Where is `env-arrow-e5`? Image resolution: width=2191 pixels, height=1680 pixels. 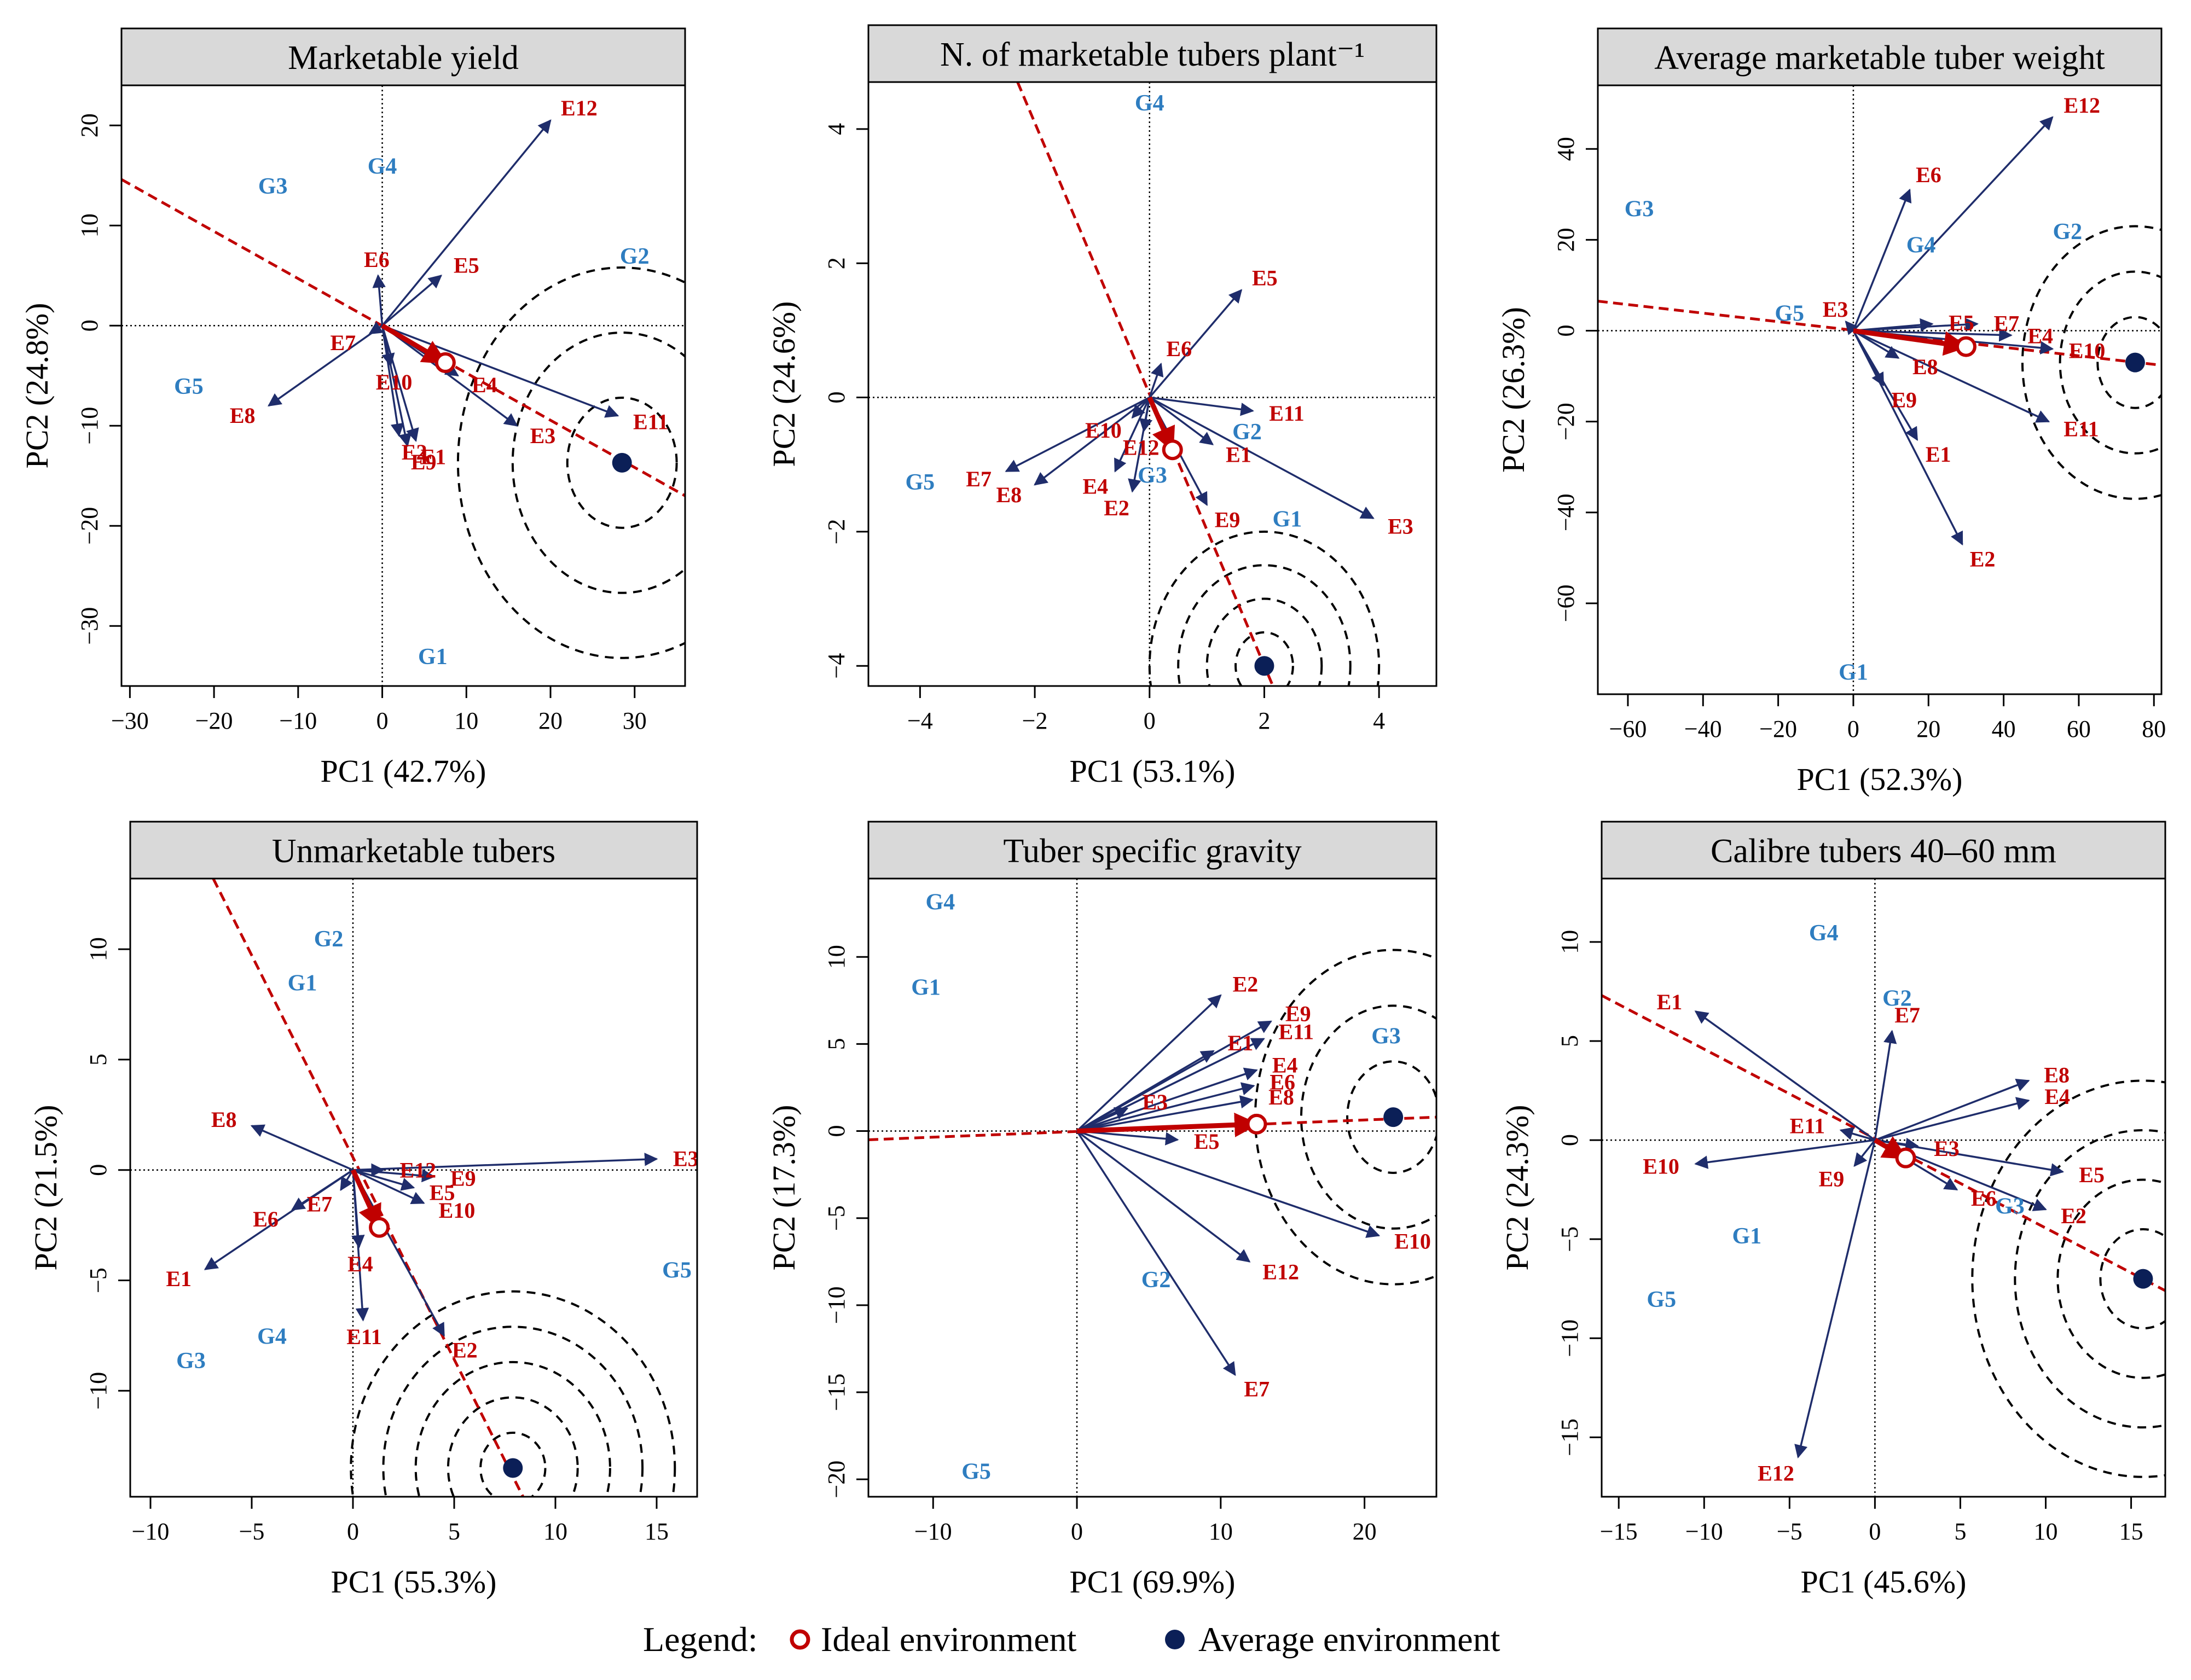
env-arrow-e5 is located at coordinates (1196, 343).